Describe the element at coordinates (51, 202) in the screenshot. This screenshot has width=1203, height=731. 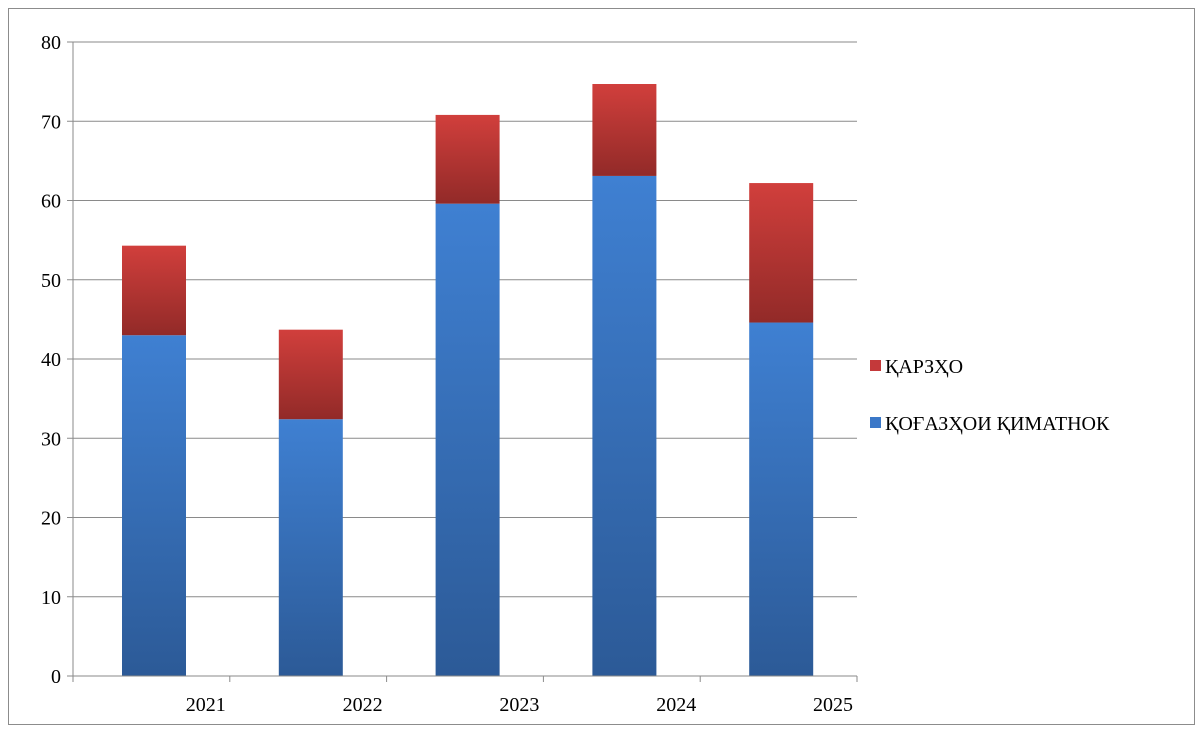
I see `y-tick-label: 60` at that location.